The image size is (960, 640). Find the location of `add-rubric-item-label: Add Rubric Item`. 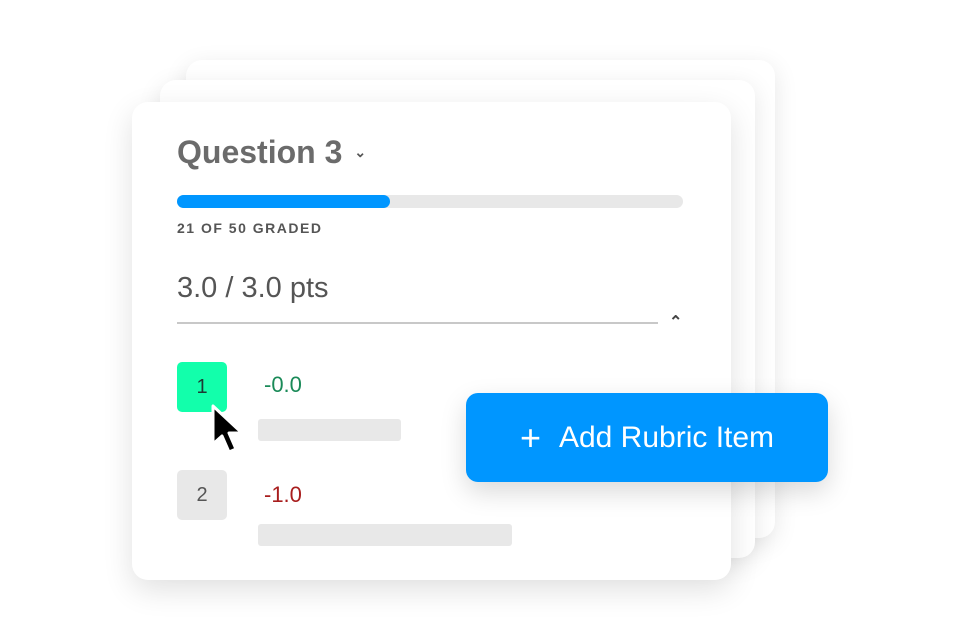

add-rubric-item-label: Add Rubric Item is located at coordinates (666, 437).